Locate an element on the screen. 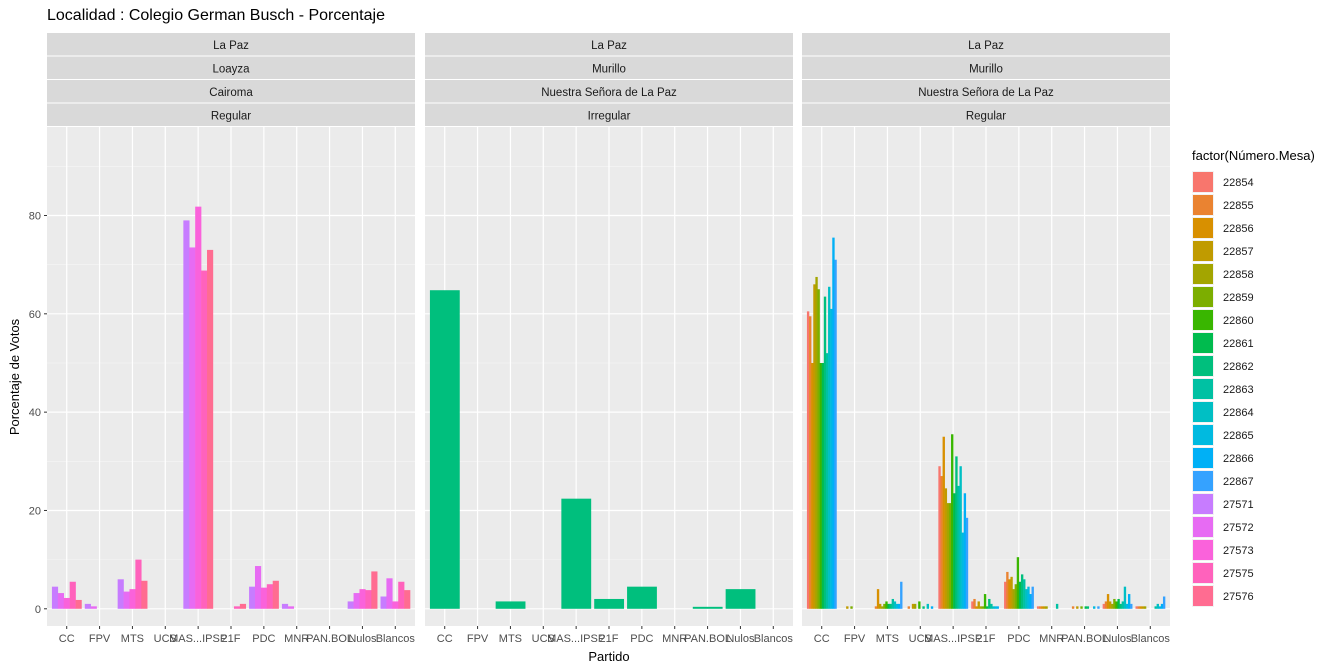 The width and height of the screenshot is (1344, 672). bar-22866-Blancos is located at coordinates (1162, 606).